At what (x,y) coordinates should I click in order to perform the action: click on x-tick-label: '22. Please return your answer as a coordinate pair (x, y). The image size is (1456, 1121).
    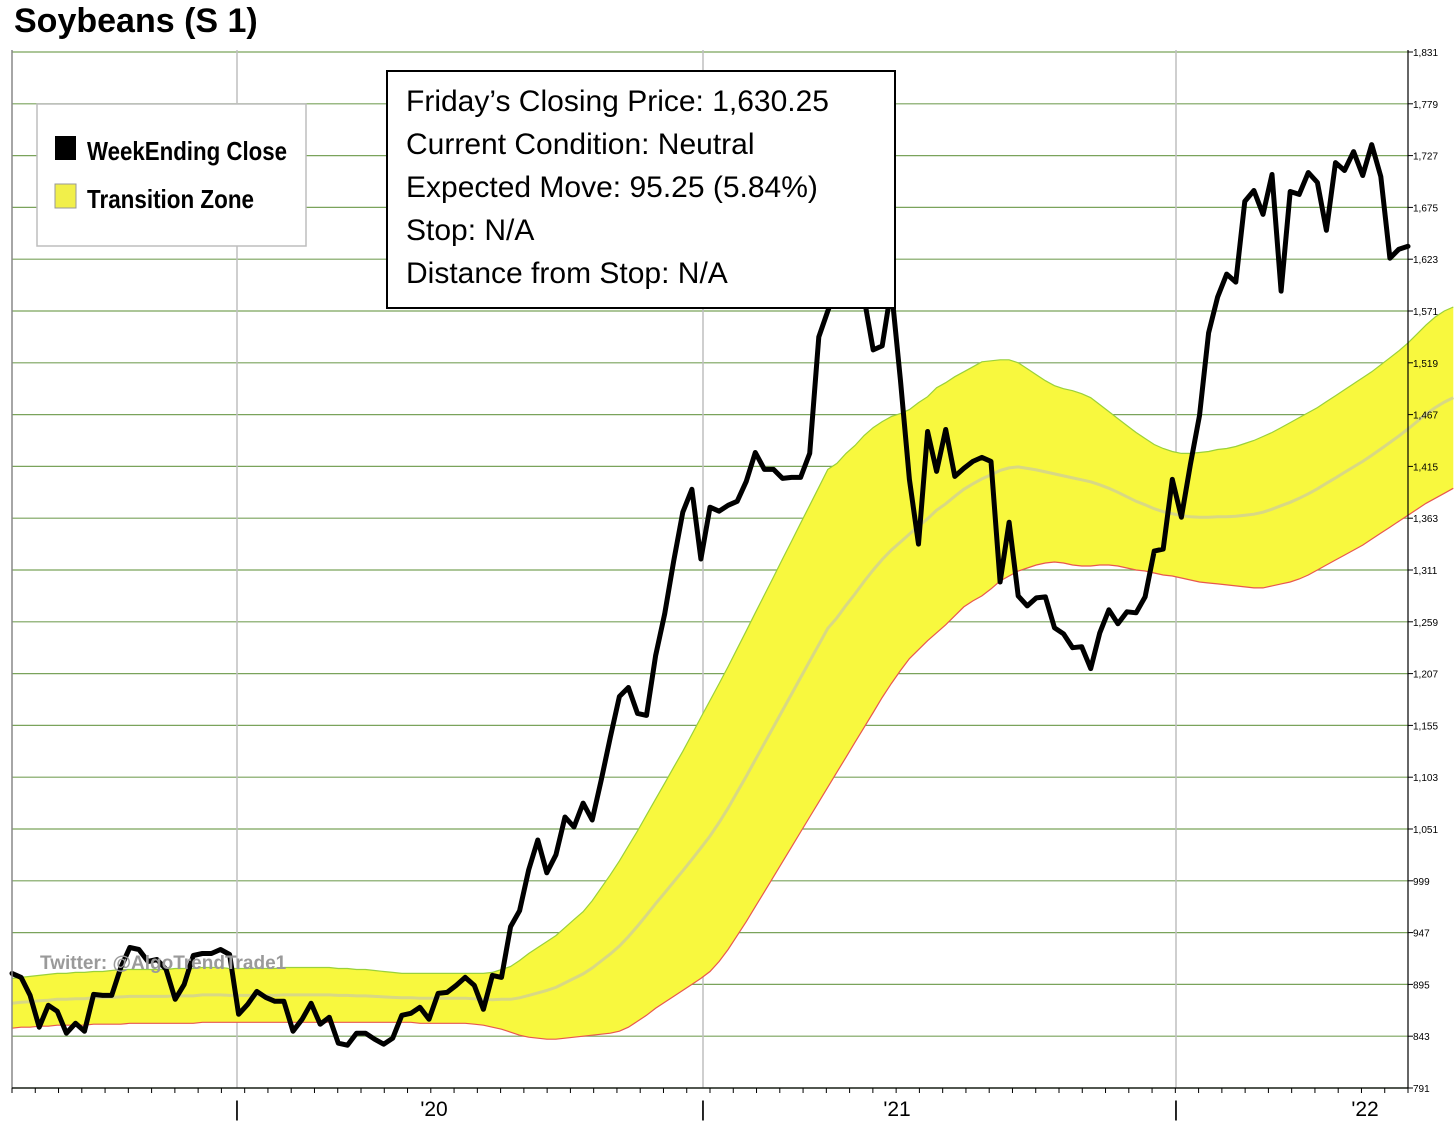
    Looking at the image, I should click on (1364, 1109).